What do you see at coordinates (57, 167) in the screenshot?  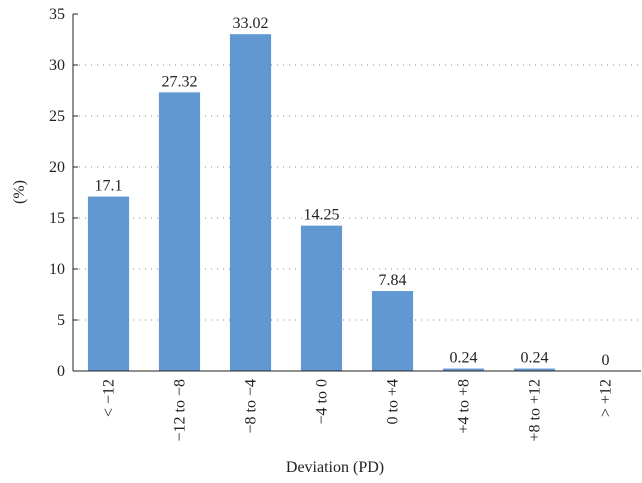 I see `y-tick-label: 20` at bounding box center [57, 167].